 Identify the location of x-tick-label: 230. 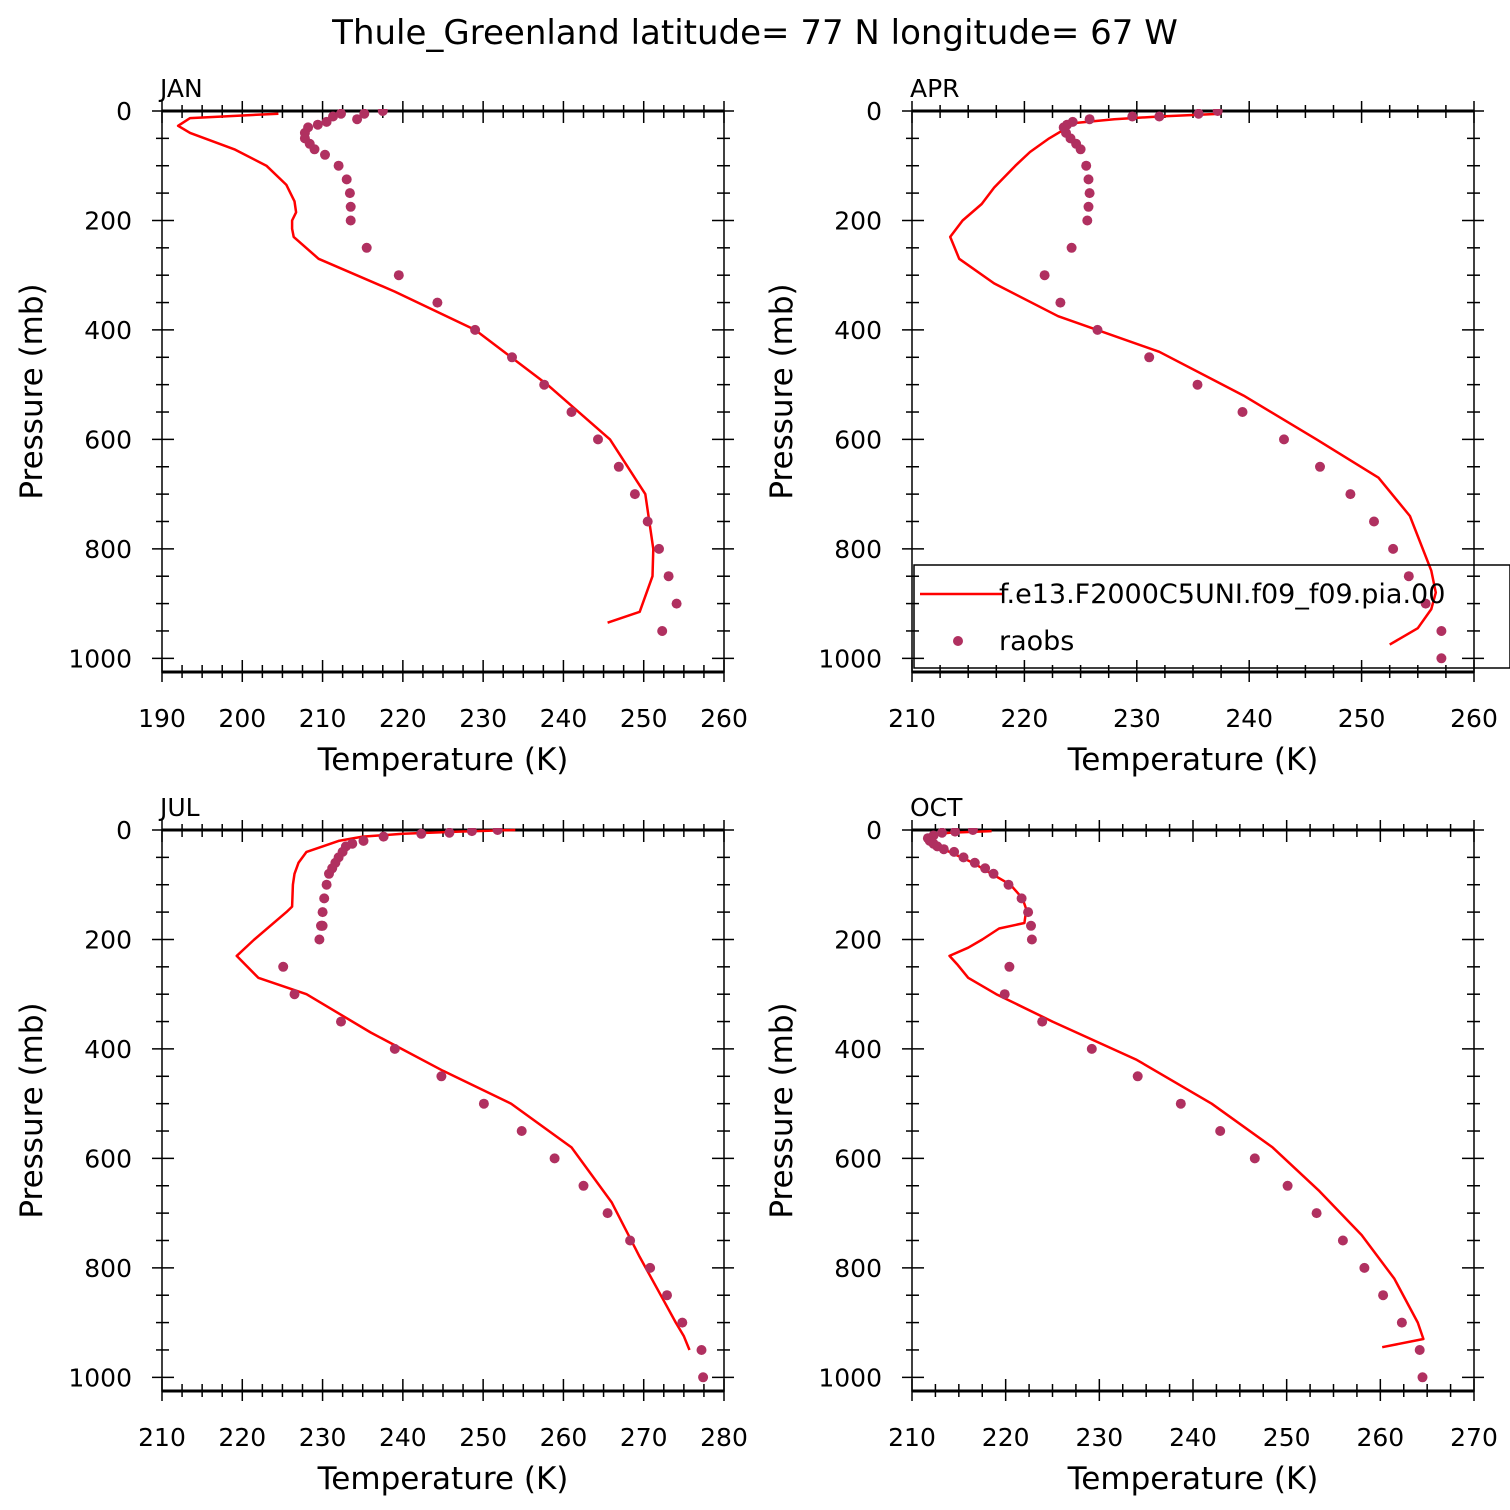
(323, 1437).